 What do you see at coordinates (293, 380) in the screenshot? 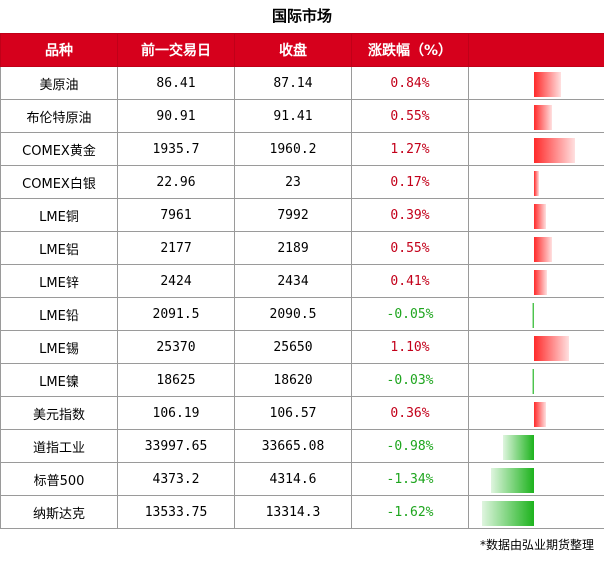
I see `close-cell: 18620` at bounding box center [293, 380].